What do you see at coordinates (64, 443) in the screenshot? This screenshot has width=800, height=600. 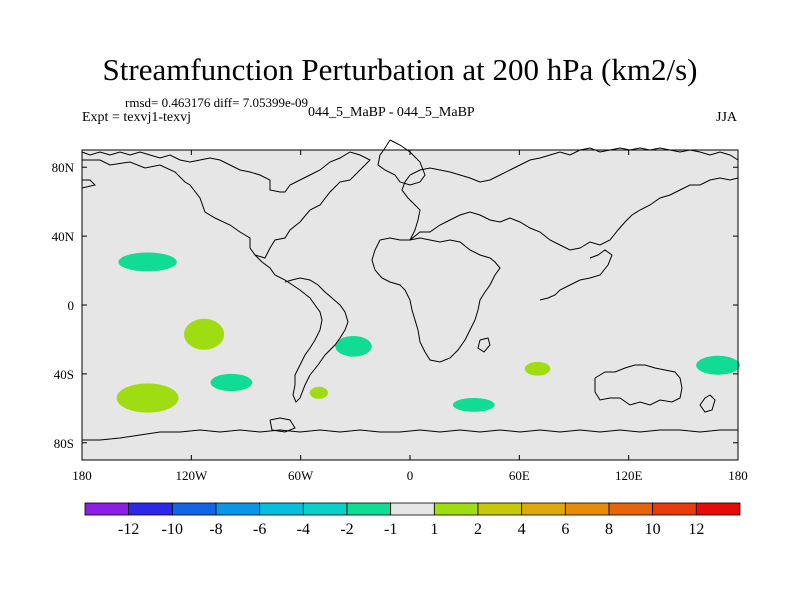 I see `y-tick-label: 80S` at bounding box center [64, 443].